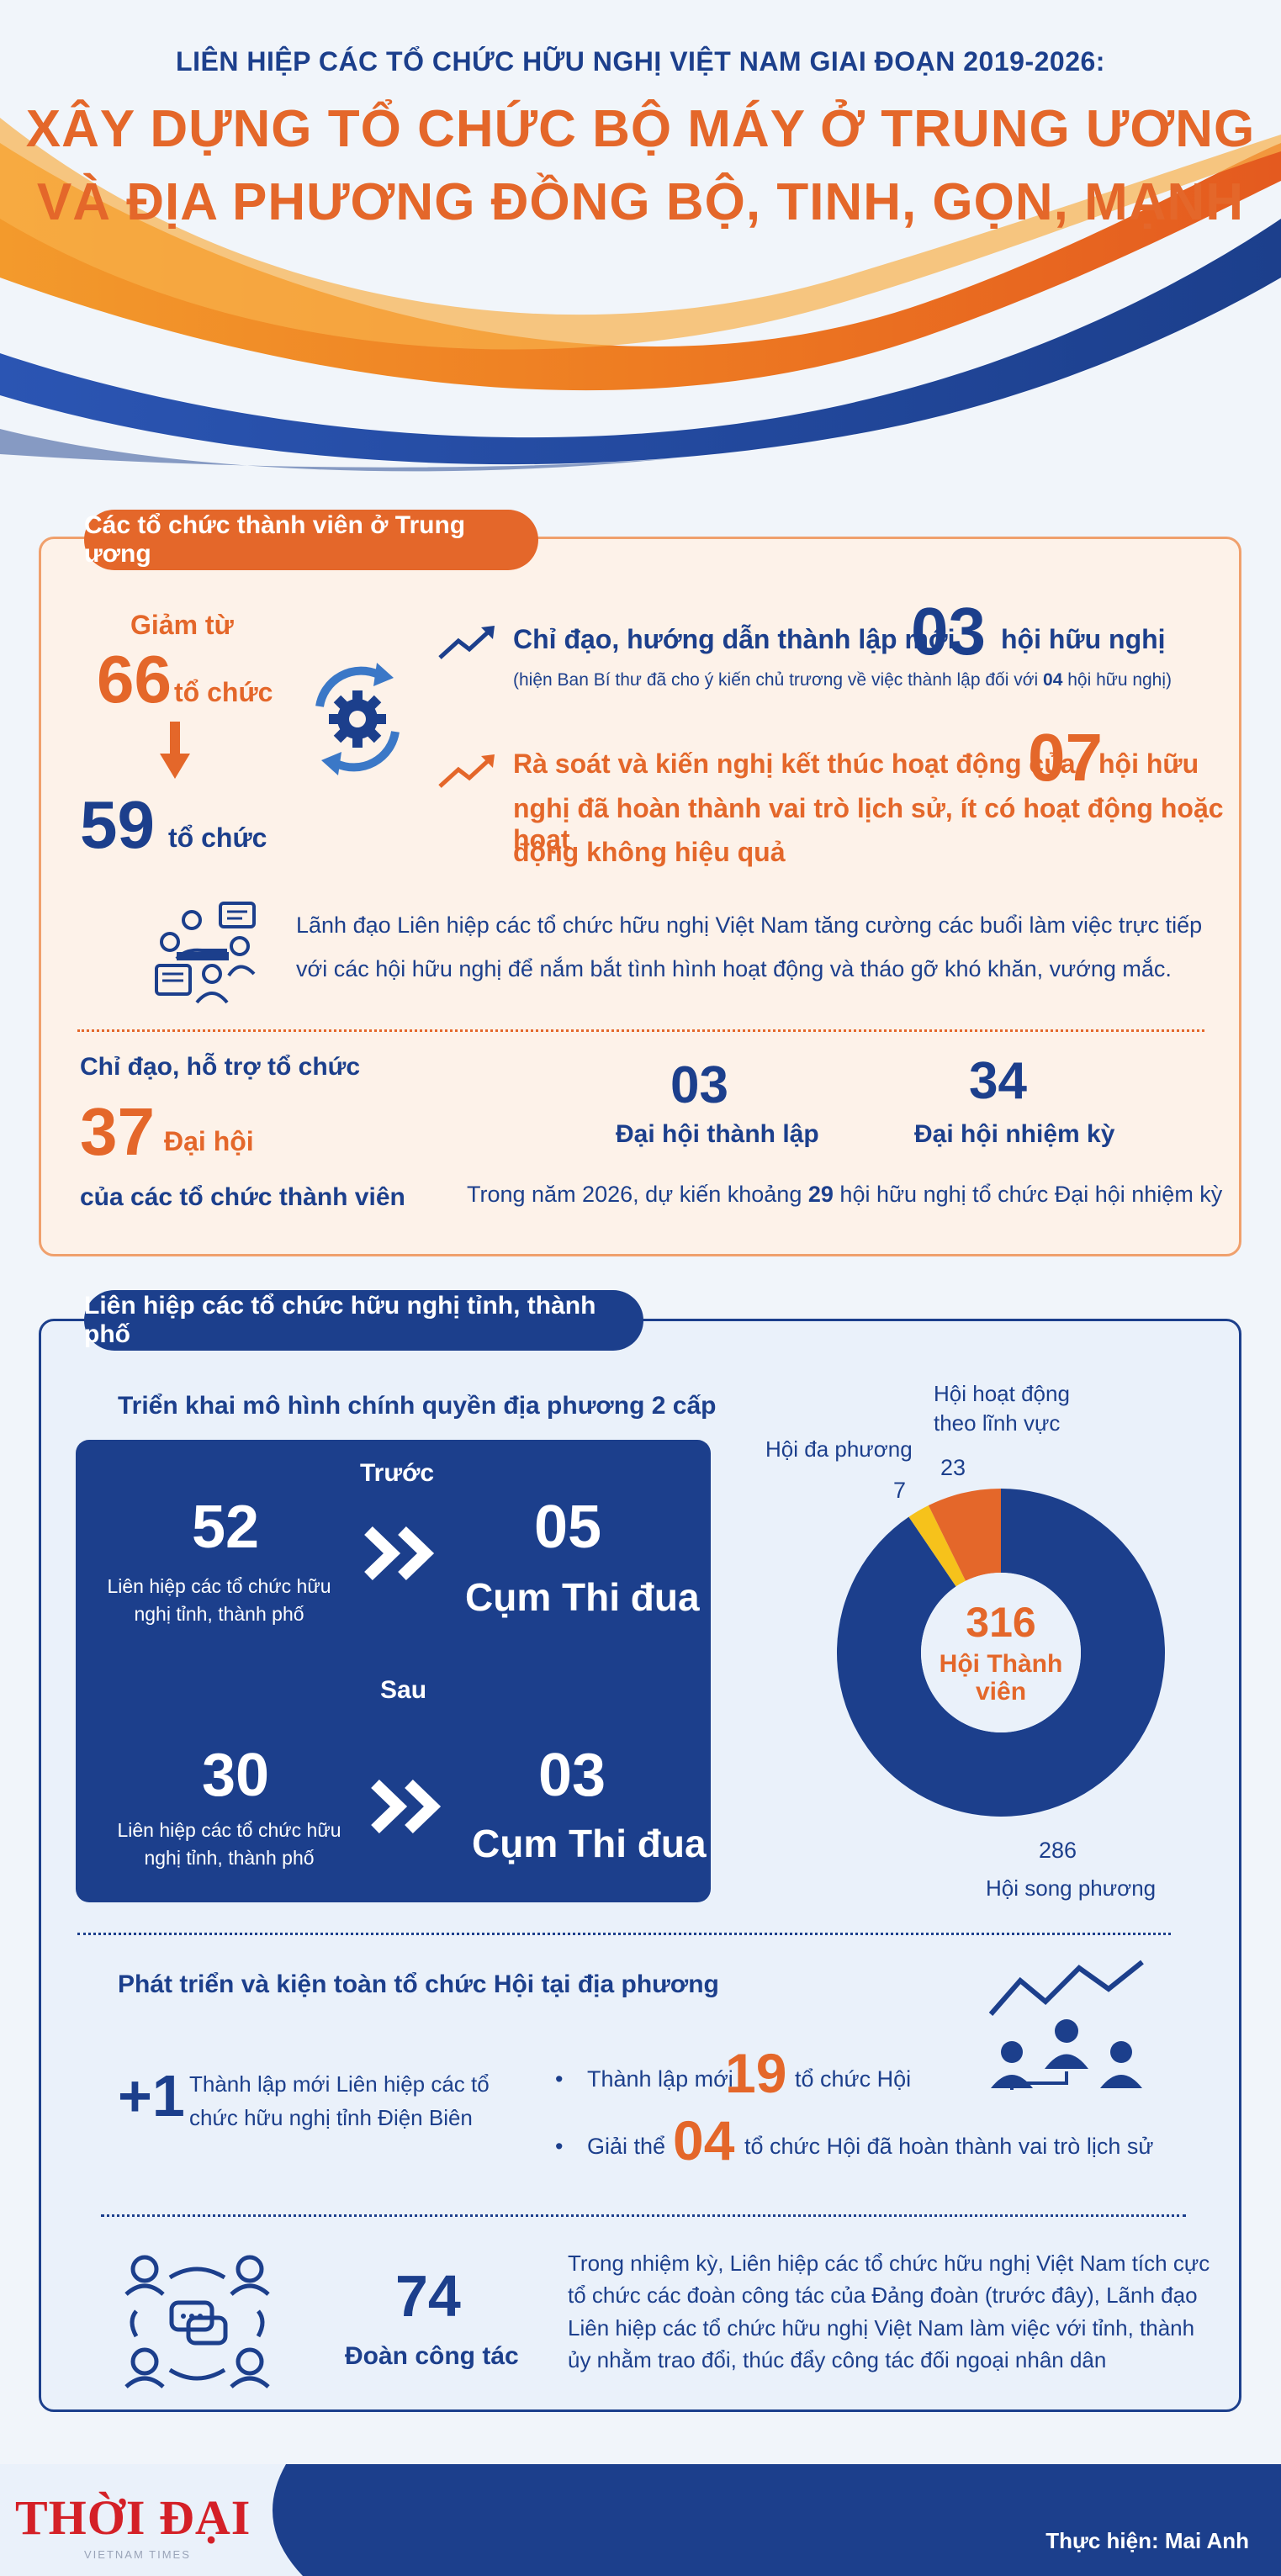 The width and height of the screenshot is (1281, 2576). What do you see at coordinates (626, 2146) in the screenshot?
I see `dissolve-pre: Giải thể` at bounding box center [626, 2146].